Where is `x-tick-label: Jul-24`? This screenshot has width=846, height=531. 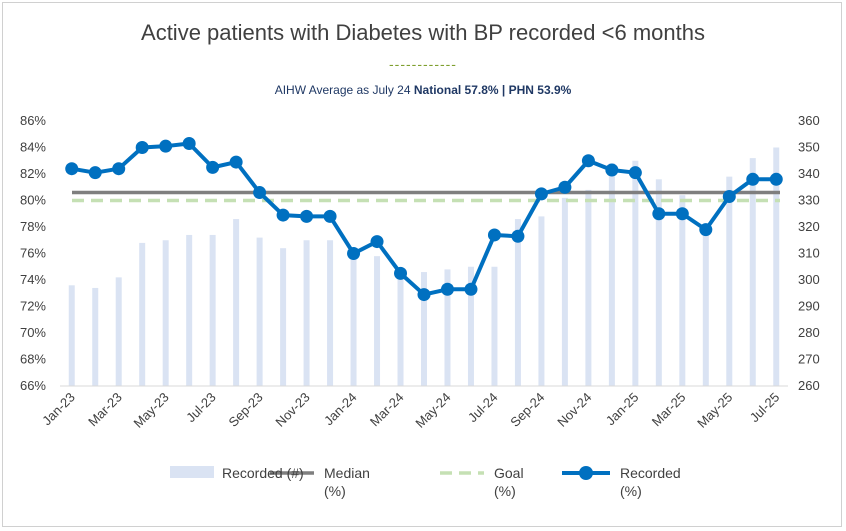 x-tick-label: Jul-24 is located at coordinates (483, 408).